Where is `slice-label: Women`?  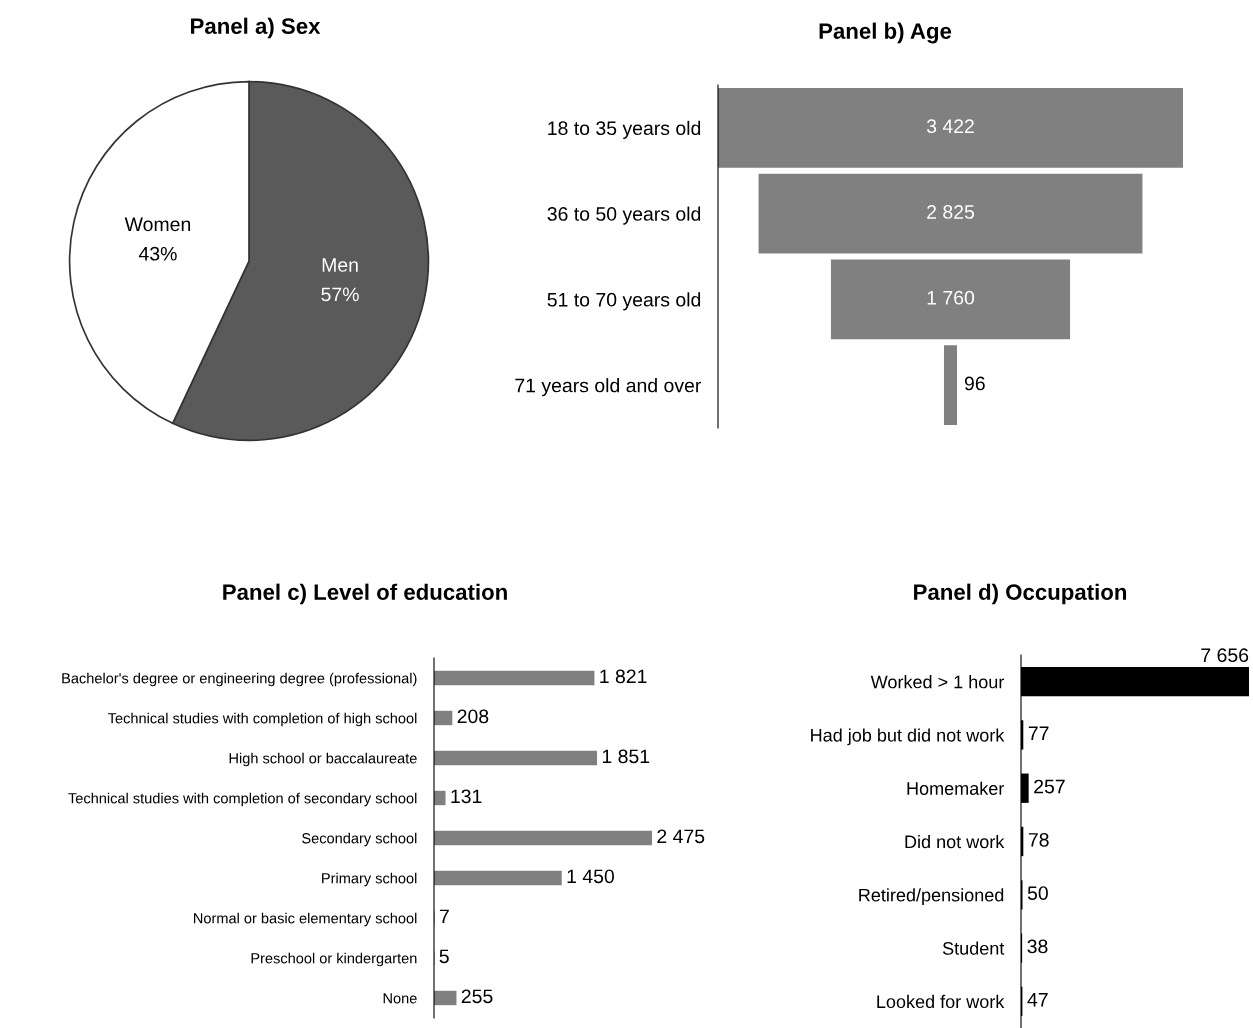 slice-label: Women is located at coordinates (157, 224).